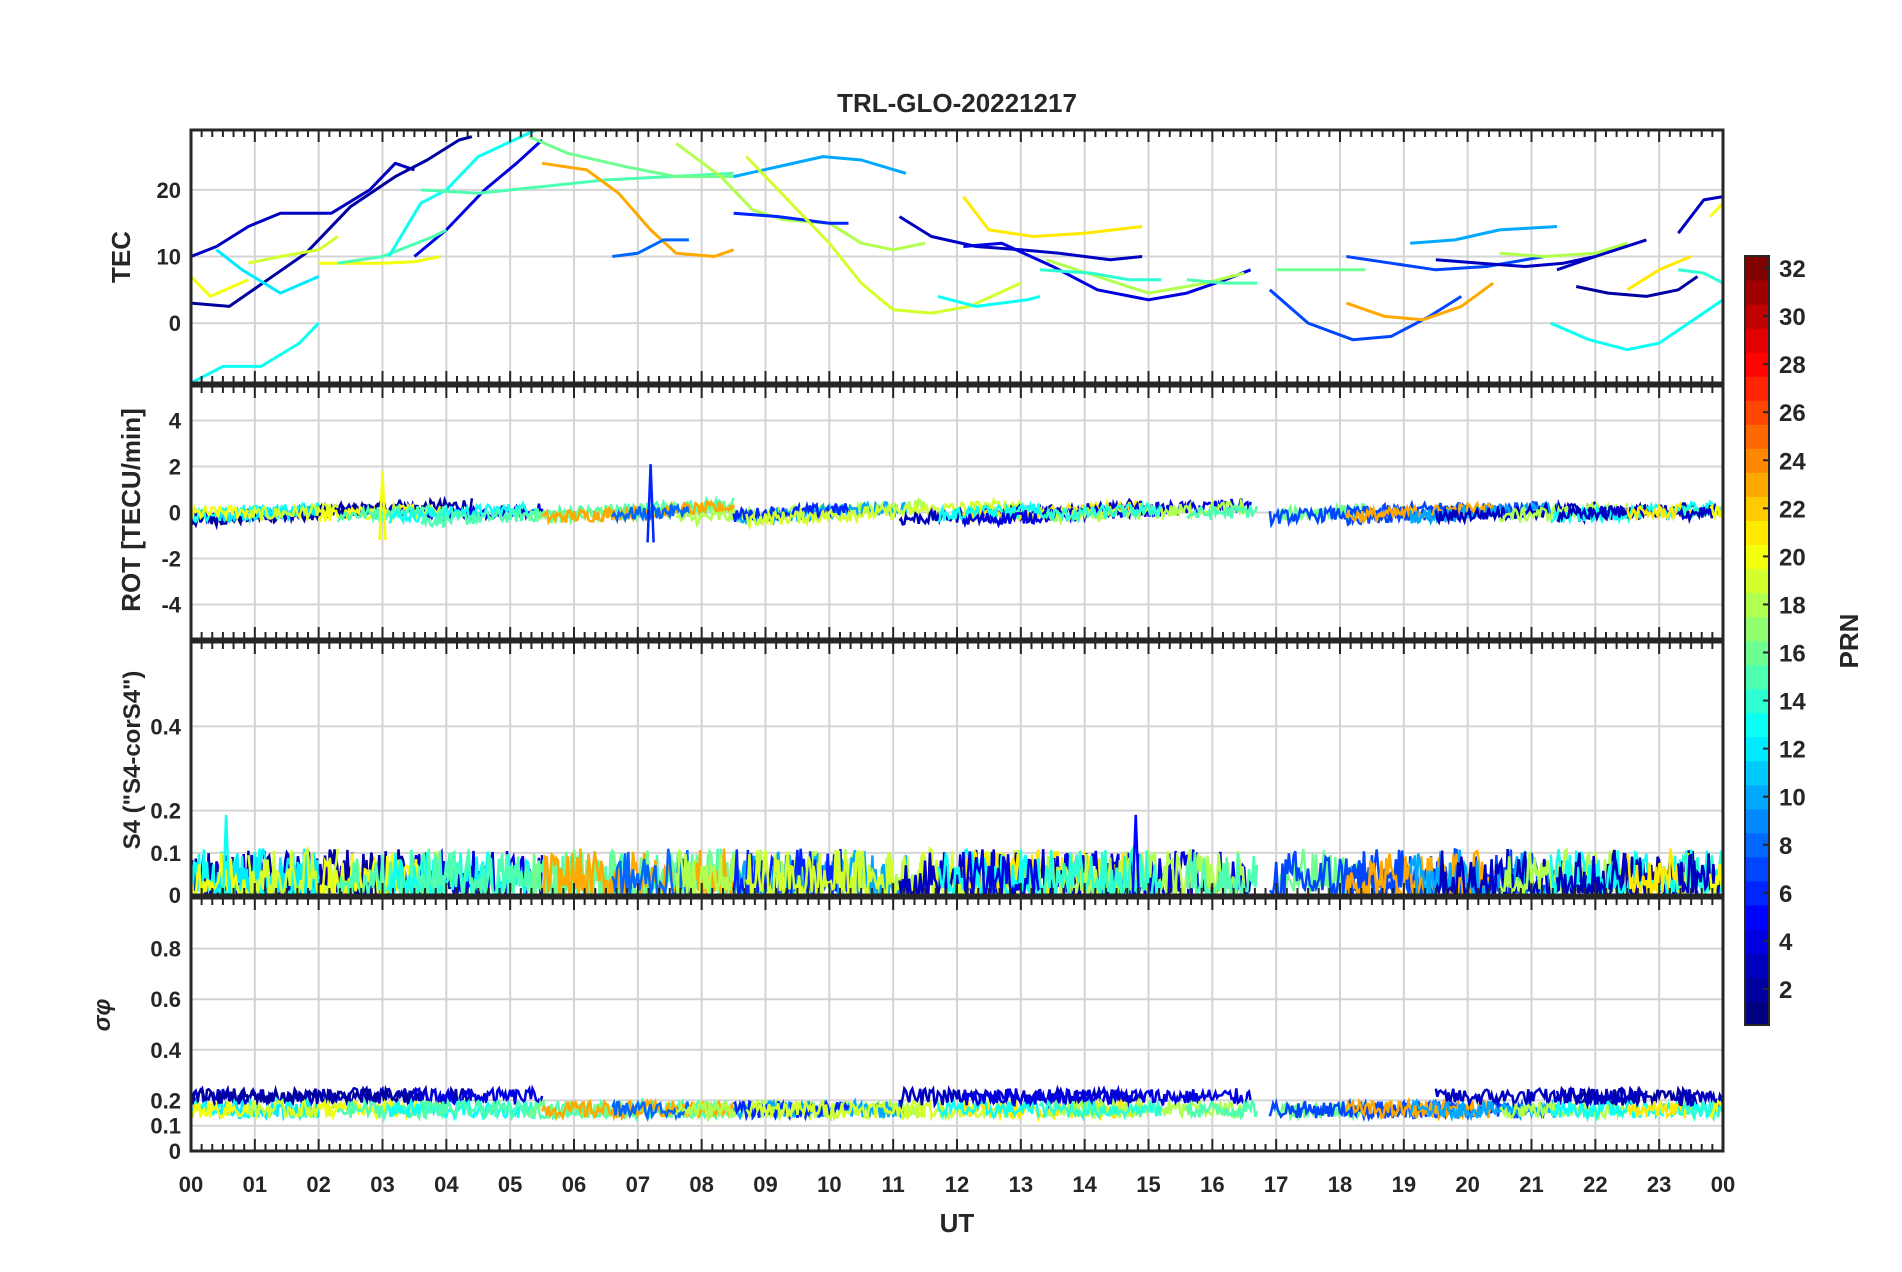 The height and width of the screenshot is (1272, 1902). What do you see at coordinates (957, 103) in the screenshot?
I see `chart-title: TRL-GLO-20221217` at bounding box center [957, 103].